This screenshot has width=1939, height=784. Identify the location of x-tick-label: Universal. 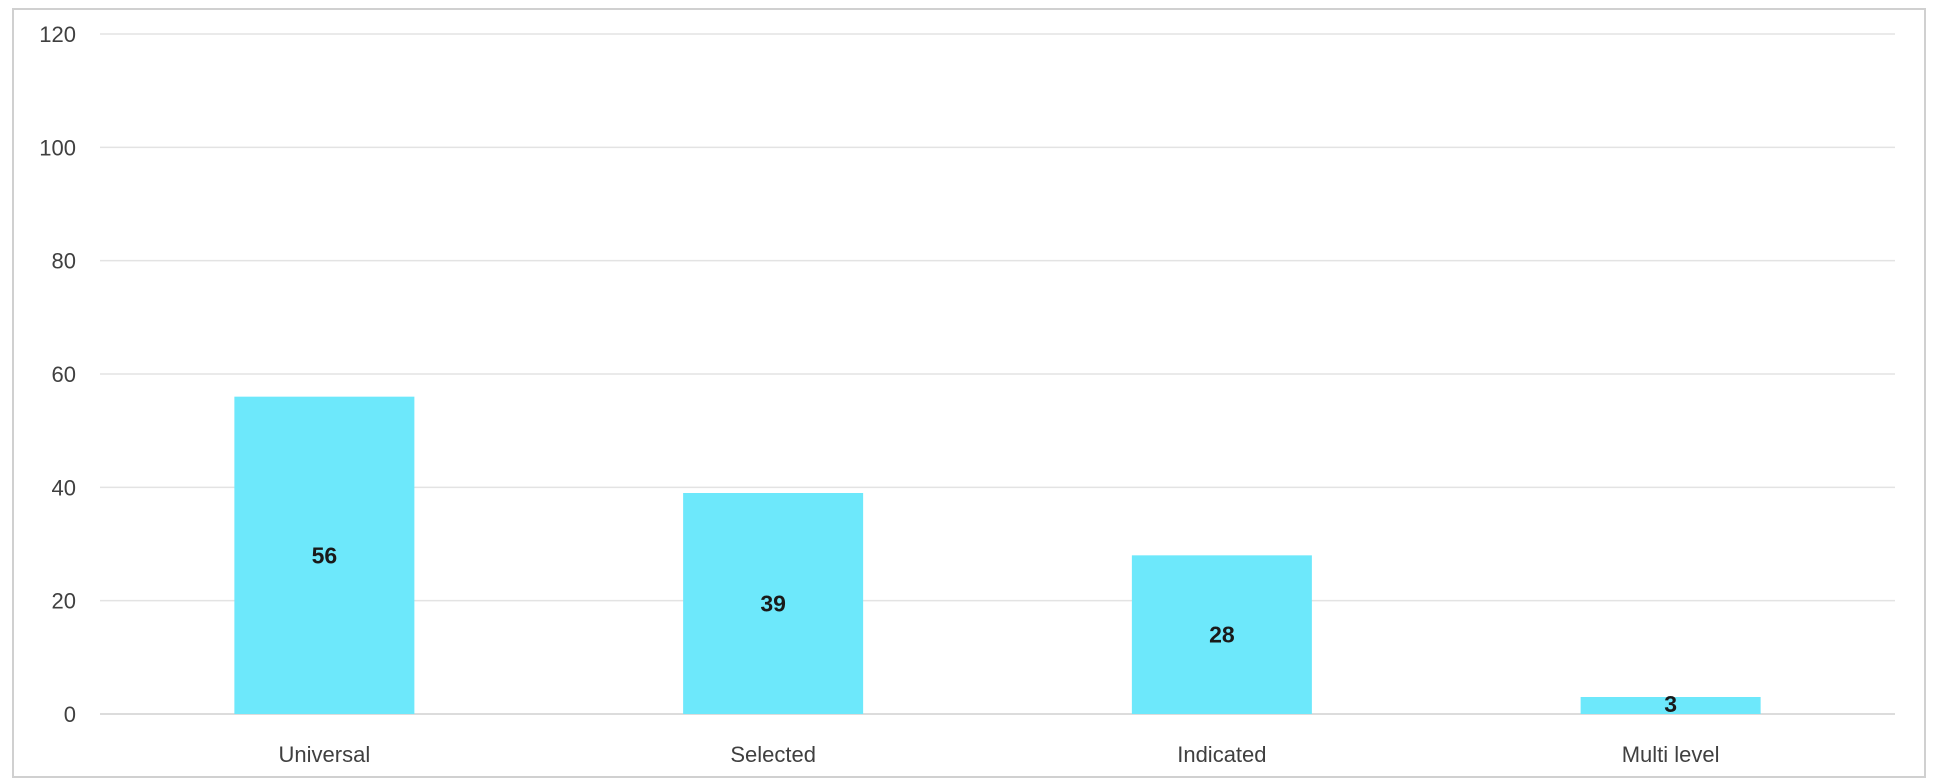
(325, 754).